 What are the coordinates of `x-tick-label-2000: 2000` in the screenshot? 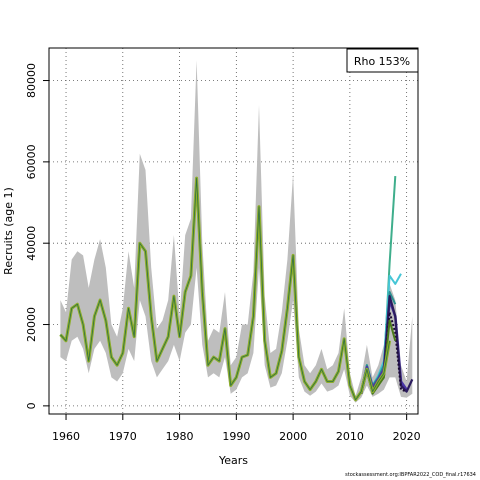 It's located at (293, 436).